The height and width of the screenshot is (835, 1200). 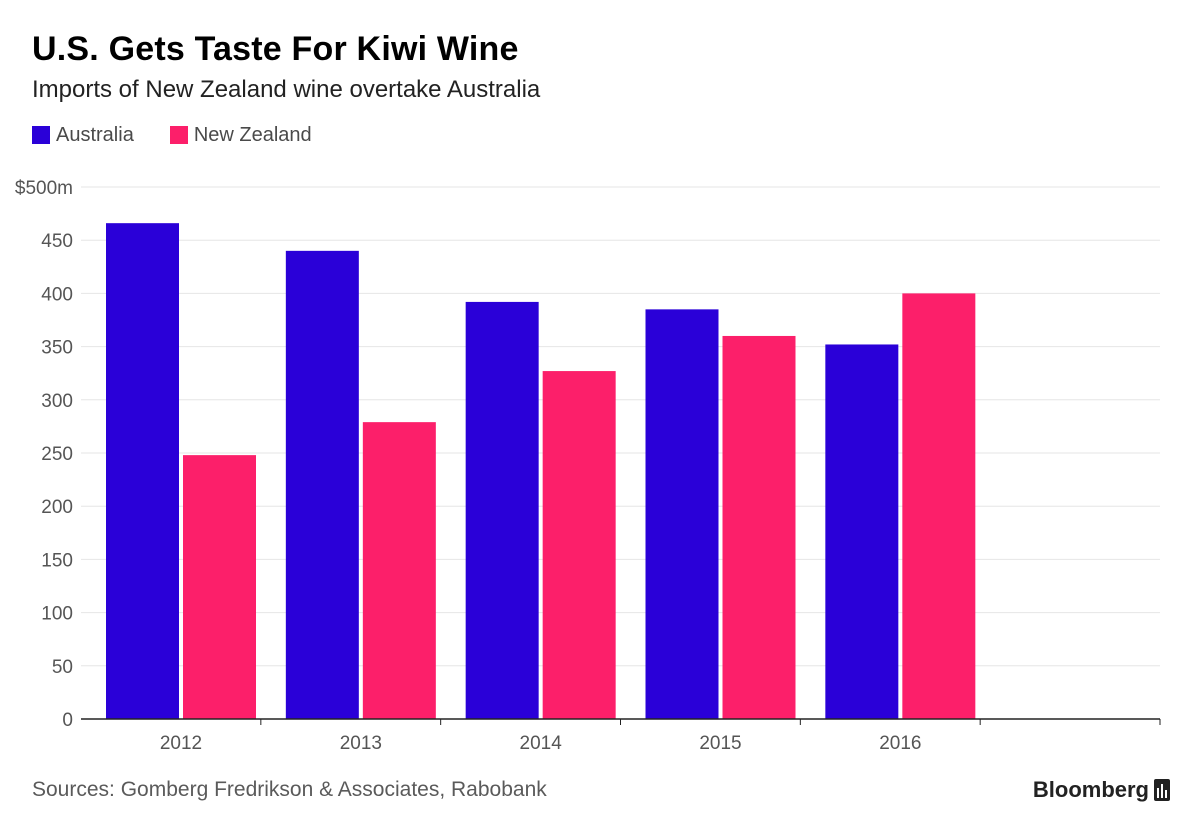 I want to click on x-axis, so click(x=621, y=721).